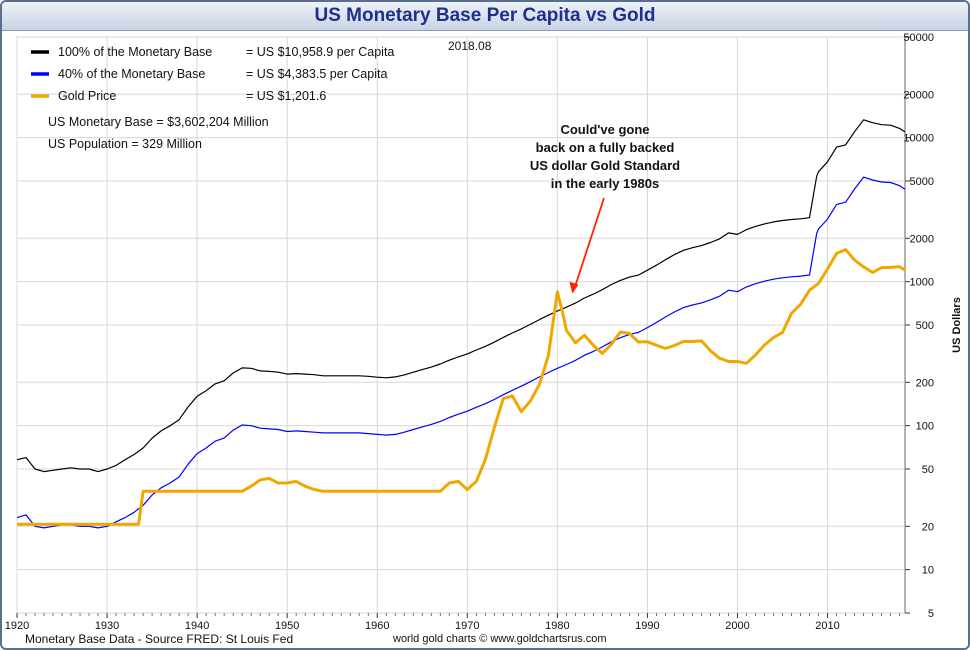 The image size is (970, 650). I want to click on legend-value: = US $1,201.6, so click(286, 96).